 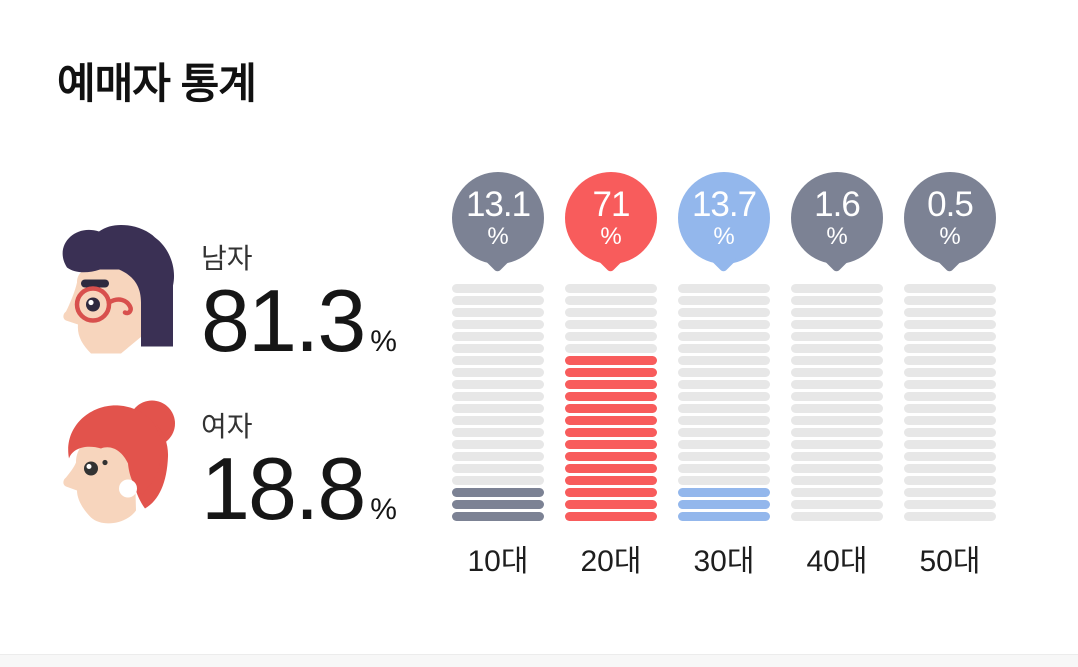 What do you see at coordinates (837, 204) in the screenshot?
I see `bubble-value: 1.6` at bounding box center [837, 204].